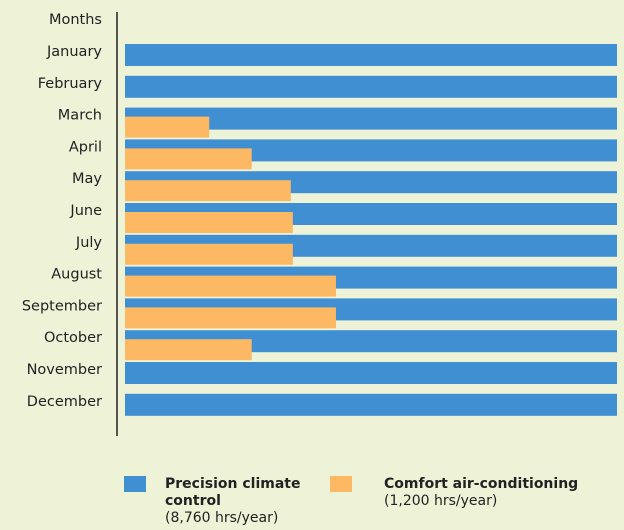  Describe the element at coordinates (88, 243) in the screenshot. I see `y-tick-label: July` at that location.